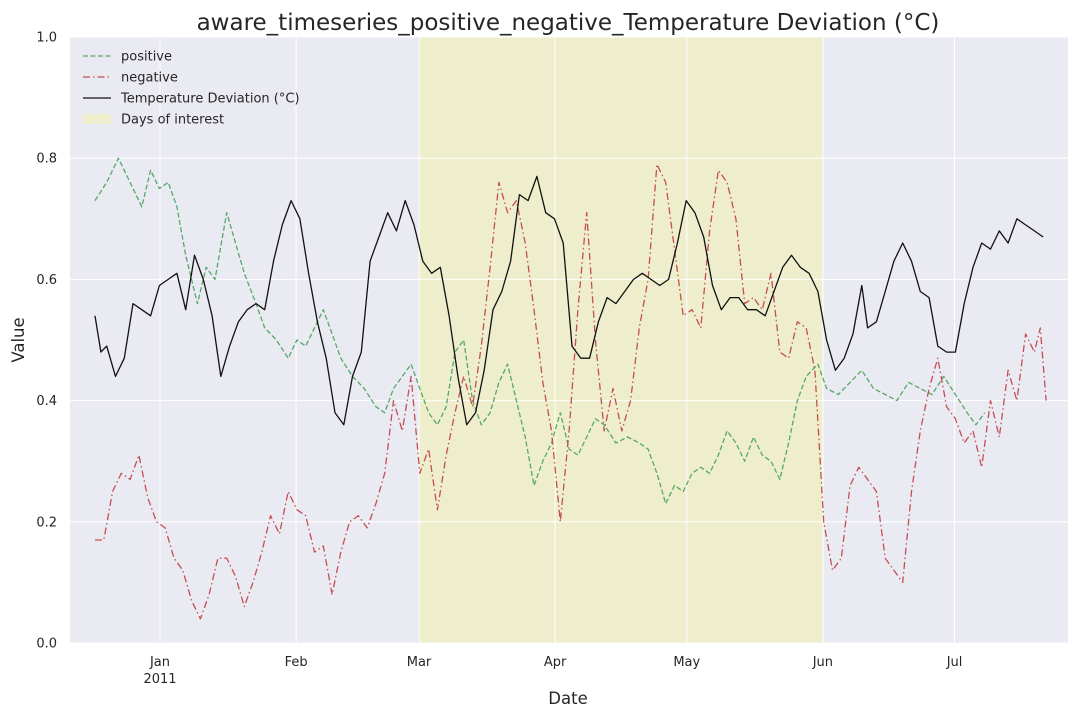 The width and height of the screenshot is (1080, 720). Describe the element at coordinates (822, 662) in the screenshot. I see `x-tick-label: Jun` at that location.